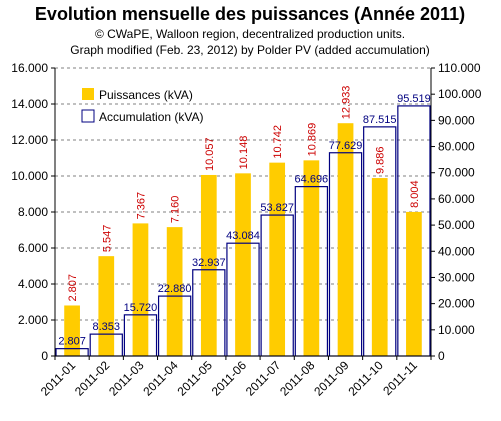 This screenshot has width=501, height=421. Describe the element at coordinates (107, 239) in the screenshot. I see `puissances-value-label: 5.547` at that location.